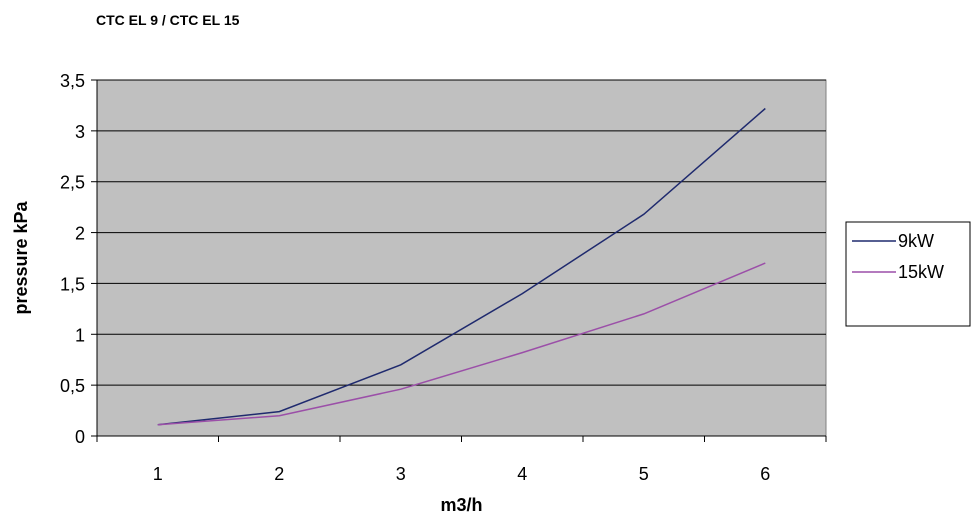 The height and width of the screenshot is (526, 973). Describe the element at coordinates (72, 183) in the screenshot. I see `y-tick-label: 2,5` at that location.